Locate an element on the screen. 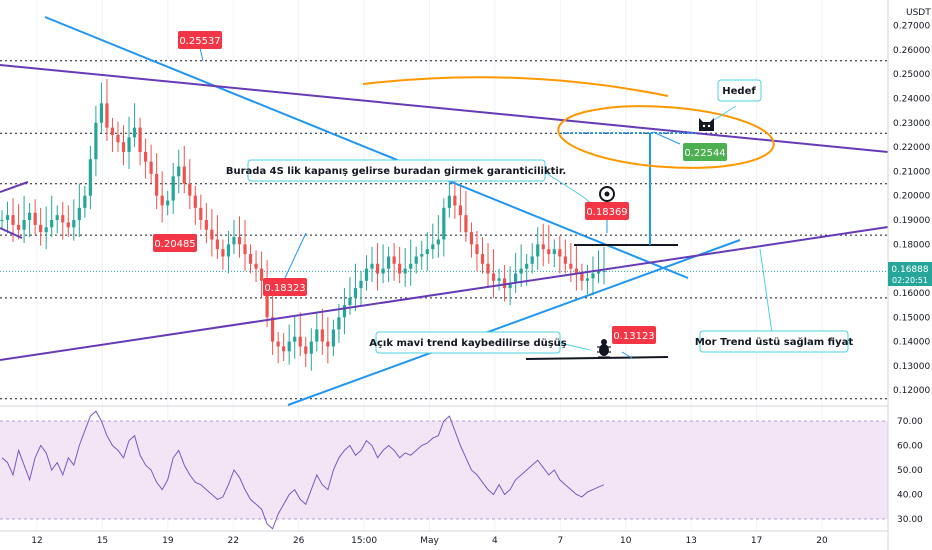  price-tick-label: 0.20000 is located at coordinates (911, 197).